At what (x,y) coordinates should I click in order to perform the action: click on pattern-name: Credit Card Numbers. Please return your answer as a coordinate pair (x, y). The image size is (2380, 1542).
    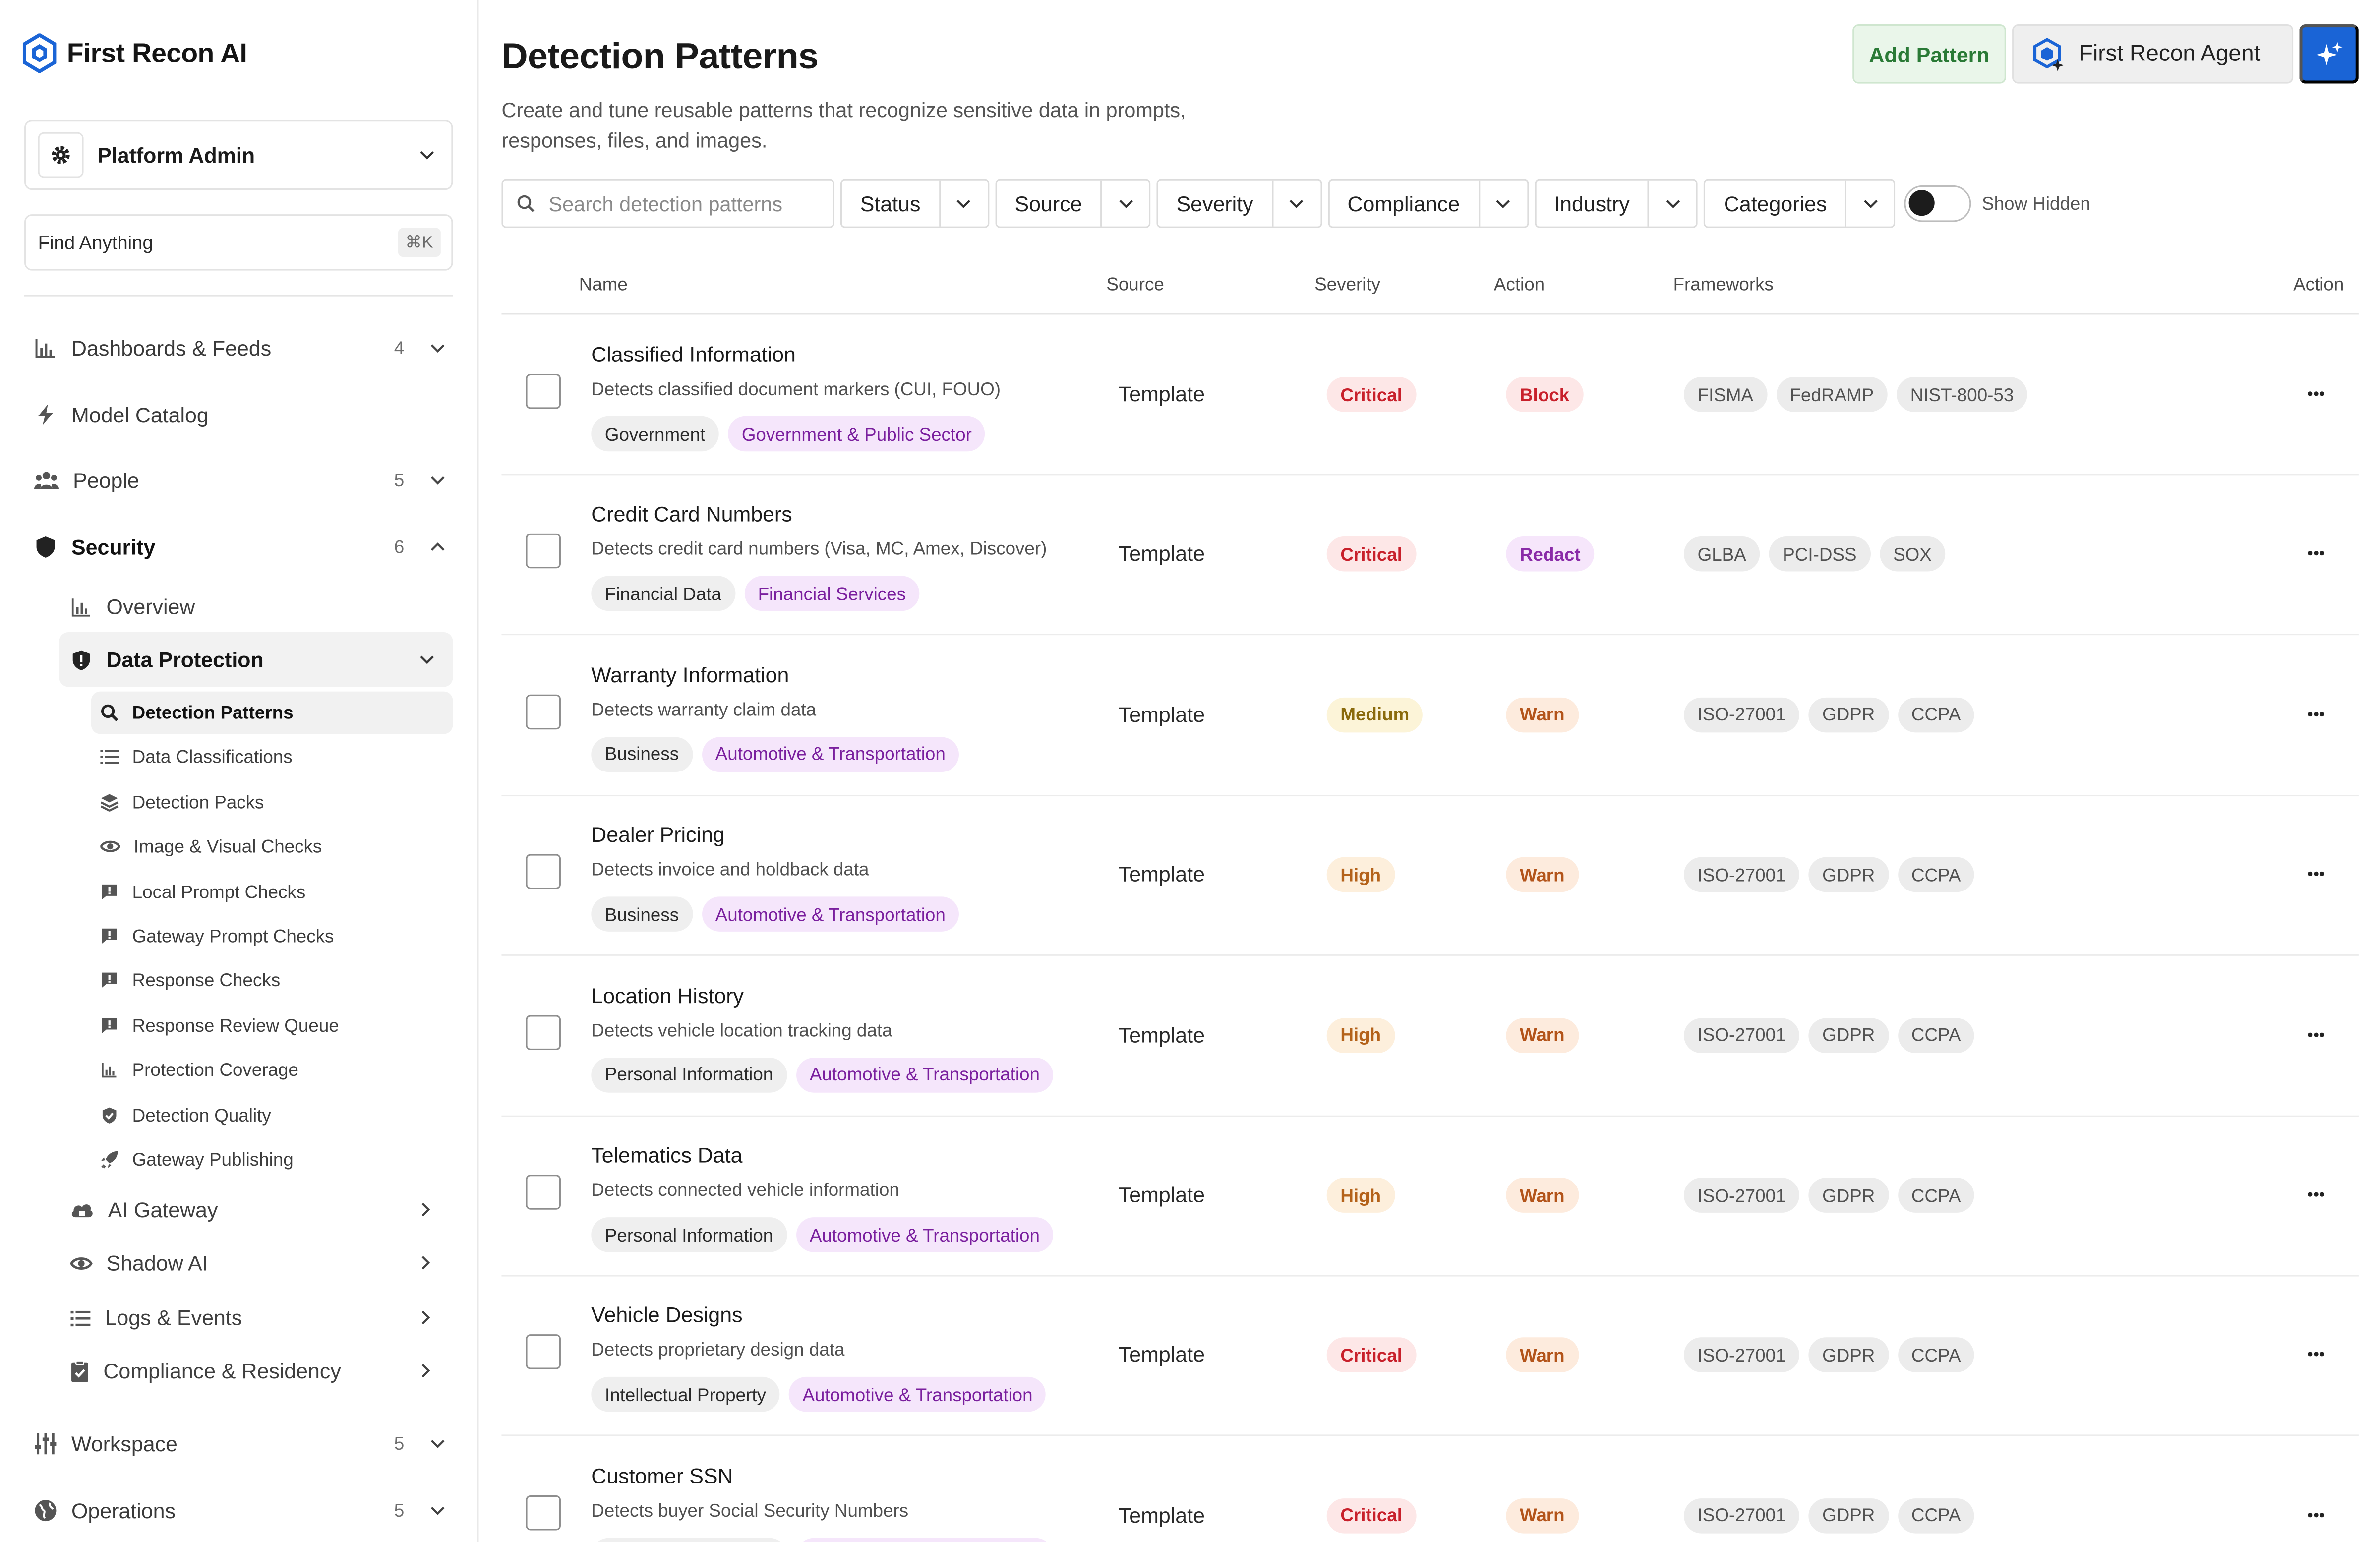
    Looking at the image, I should click on (691, 514).